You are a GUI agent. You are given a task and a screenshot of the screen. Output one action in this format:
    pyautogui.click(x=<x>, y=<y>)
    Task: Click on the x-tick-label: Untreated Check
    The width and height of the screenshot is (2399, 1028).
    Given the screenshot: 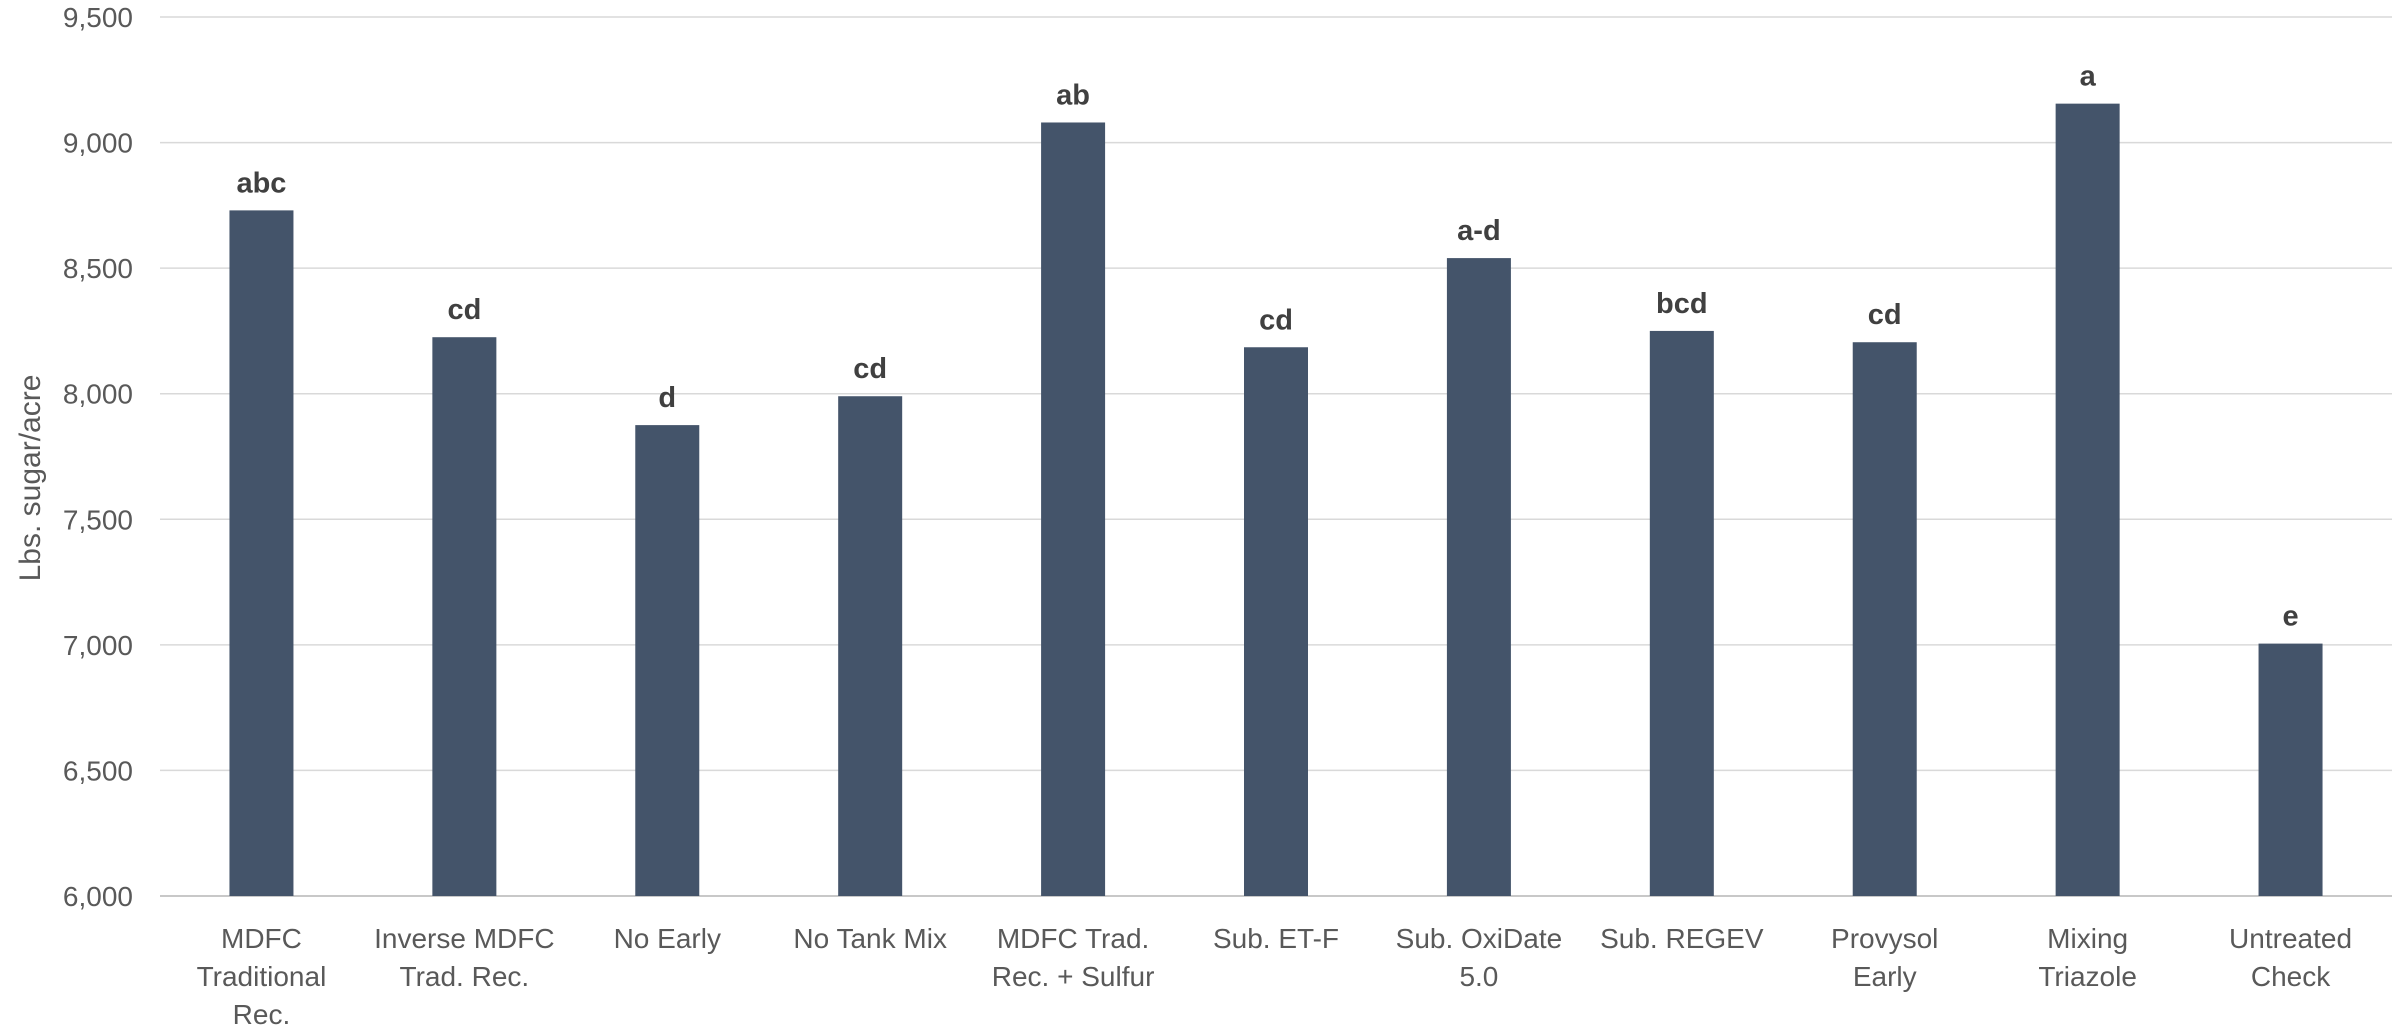 What is the action you would take?
    pyautogui.click(x=2290, y=957)
    